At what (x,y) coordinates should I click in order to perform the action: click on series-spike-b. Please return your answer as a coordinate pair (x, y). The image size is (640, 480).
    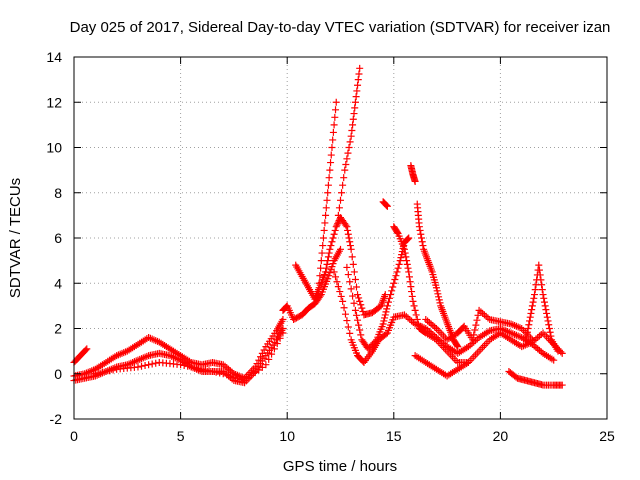
    Looking at the image, I should click on (349, 141).